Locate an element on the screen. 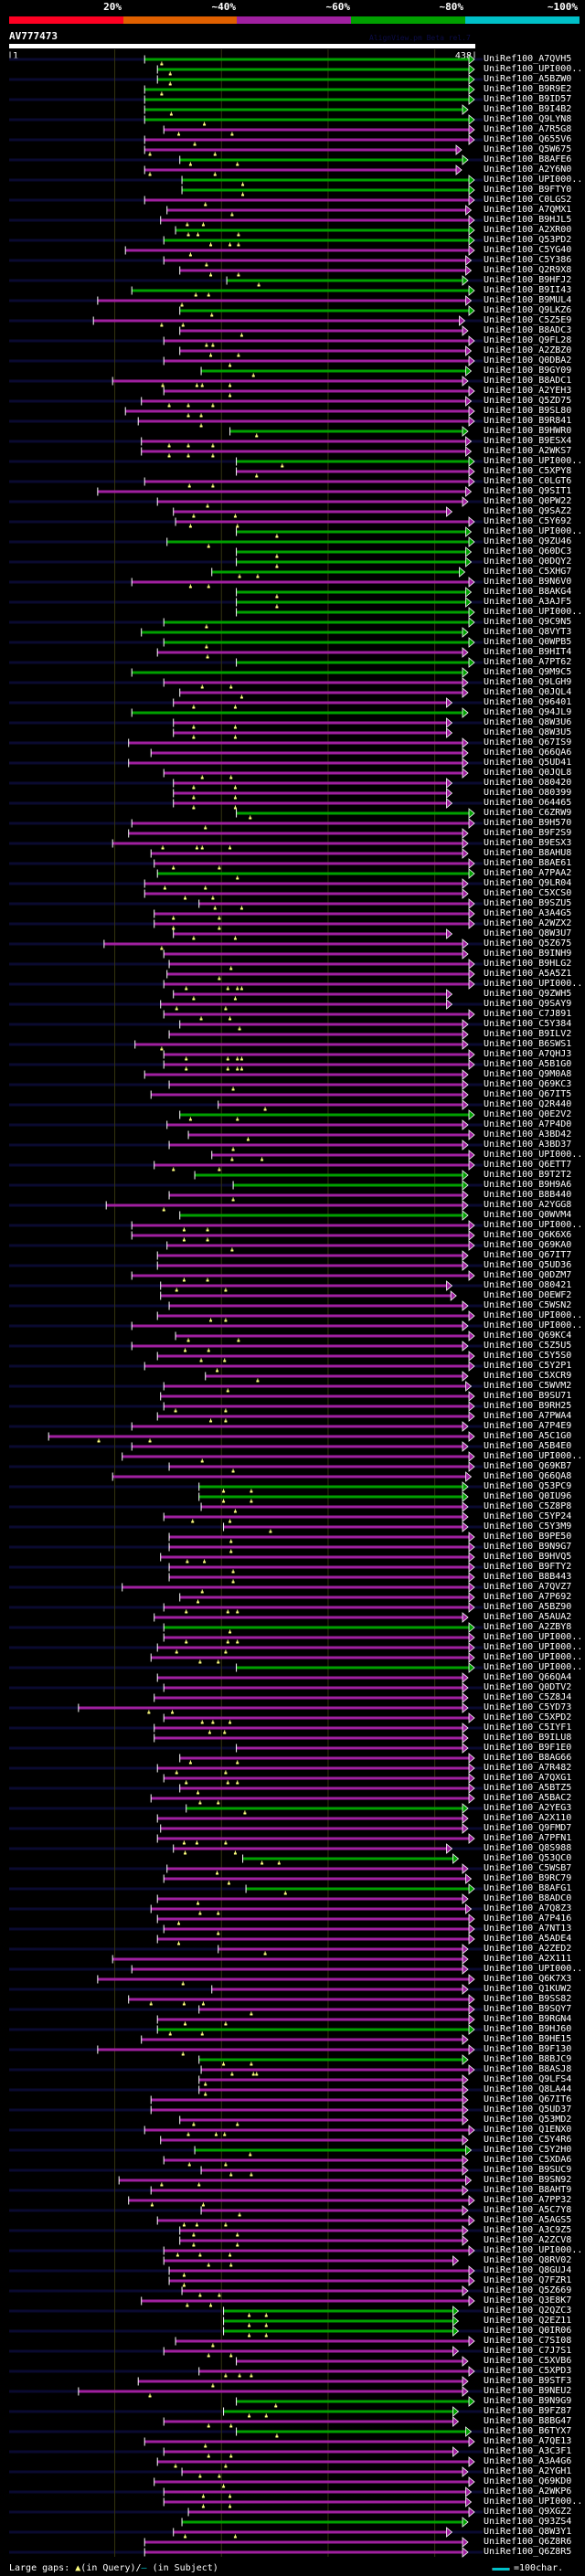 The image size is (585, 2576). hit-label: UniRef100_A5AUA2 is located at coordinates (528, 1617).